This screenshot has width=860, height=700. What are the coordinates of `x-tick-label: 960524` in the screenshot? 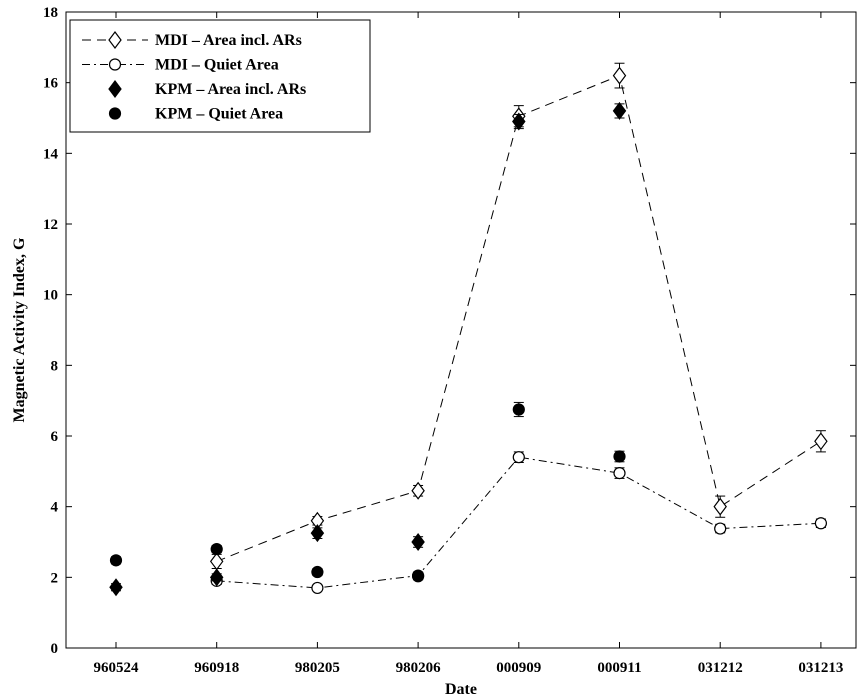 It's located at (117, 668).